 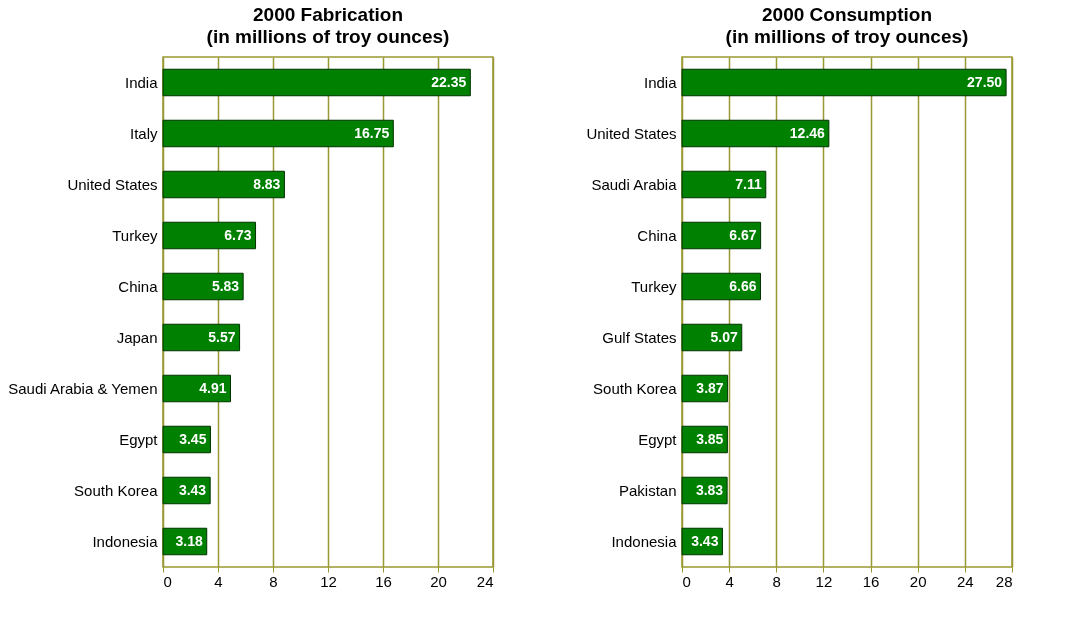 I want to click on data-label: 16.75, so click(x=372, y=132).